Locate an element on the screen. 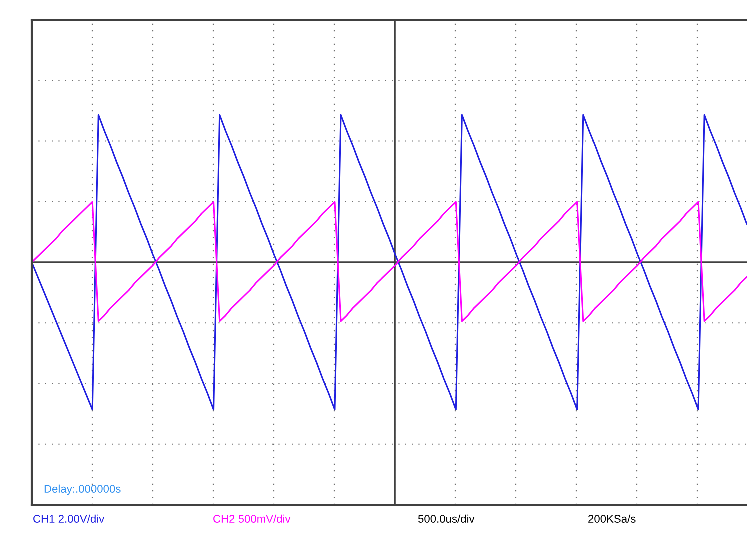 The height and width of the screenshot is (533, 747). text: 500.0us/div is located at coordinates (446, 518).